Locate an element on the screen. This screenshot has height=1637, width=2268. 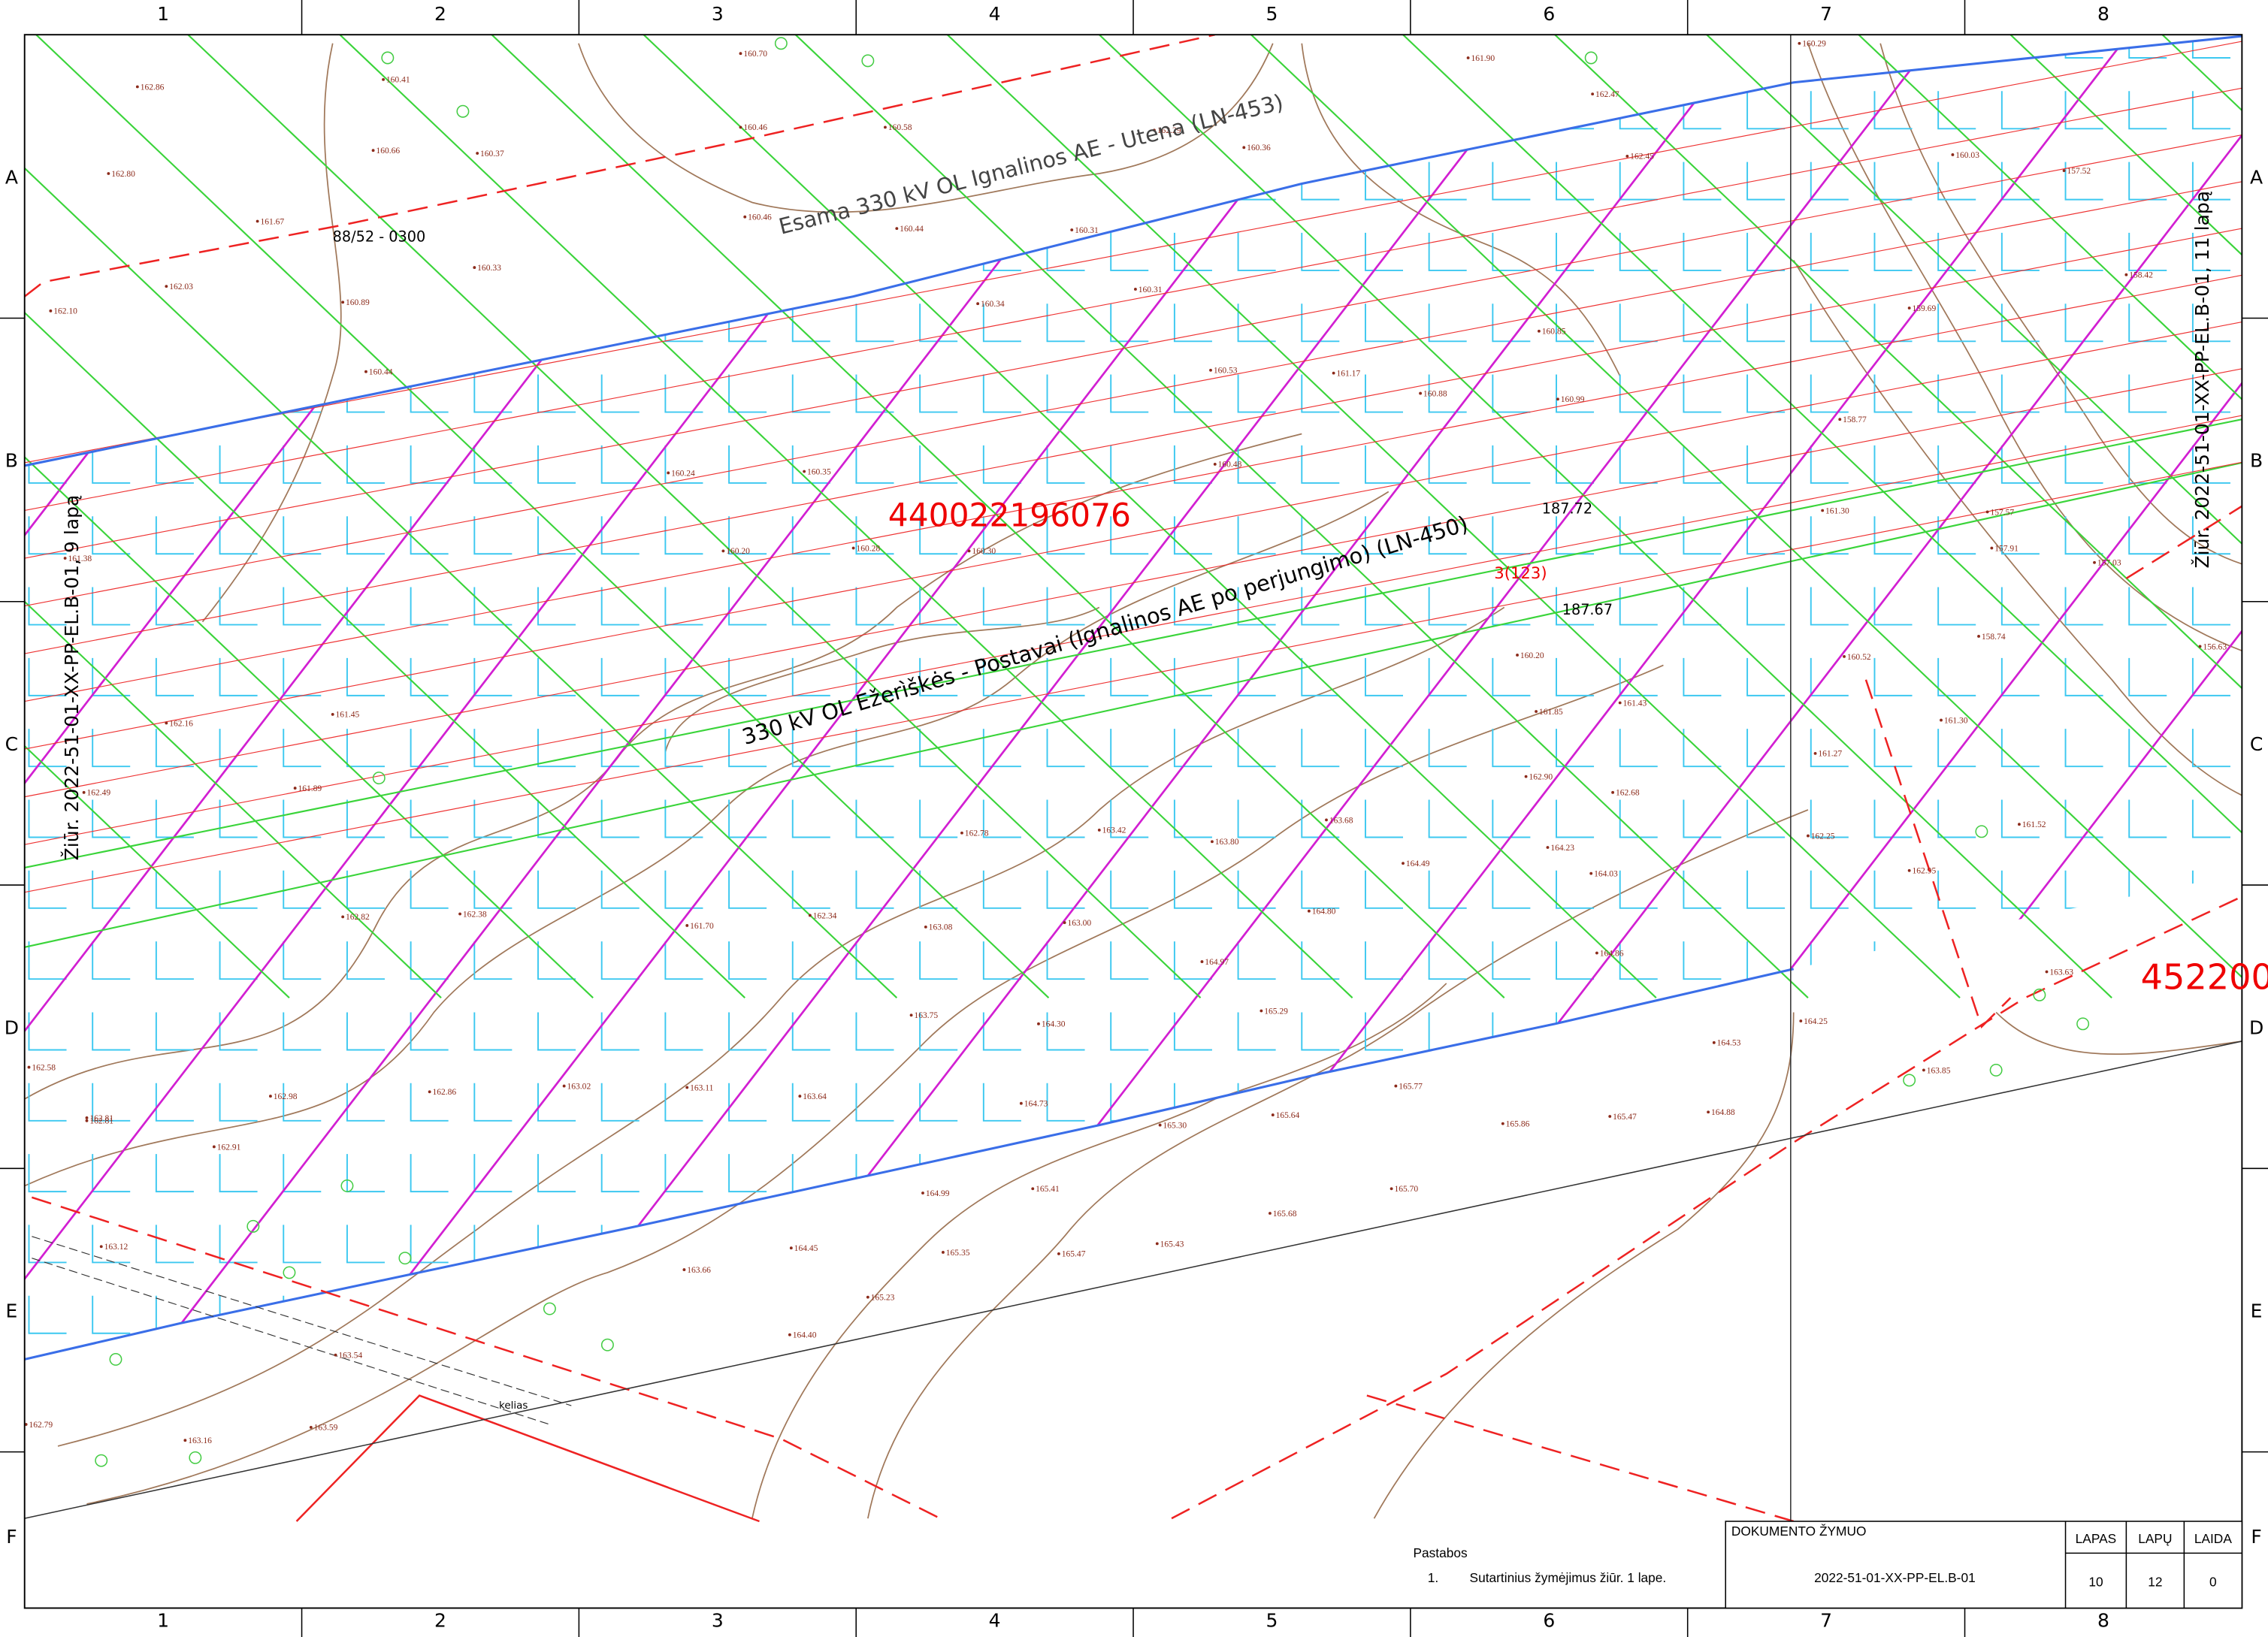
block-header: LAPŲ is located at coordinates (2155, 1538).